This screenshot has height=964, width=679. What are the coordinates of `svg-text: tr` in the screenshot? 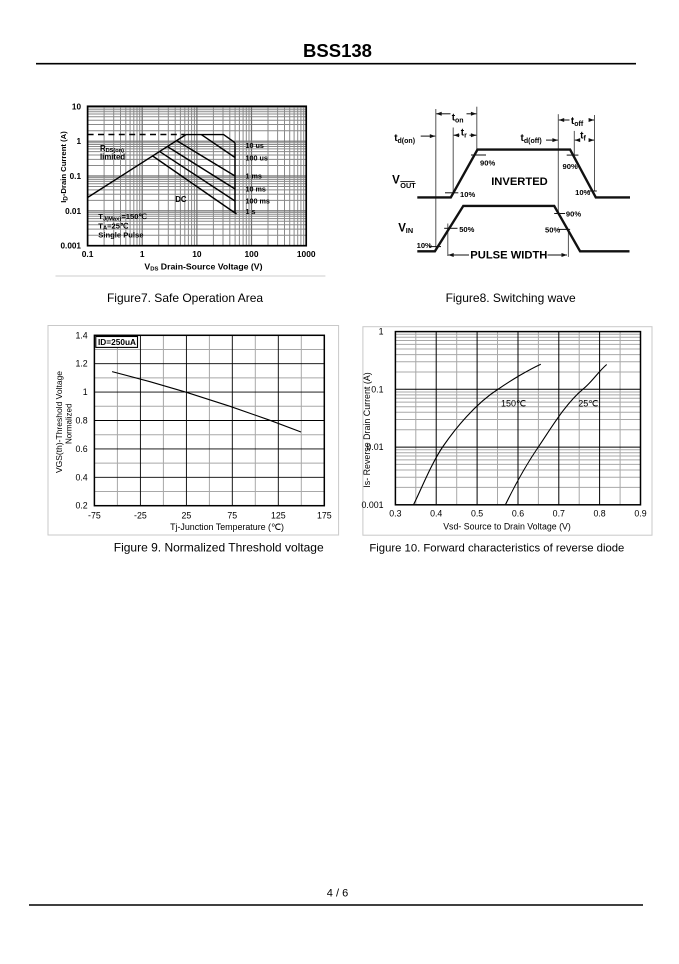 It's located at (464, 134).